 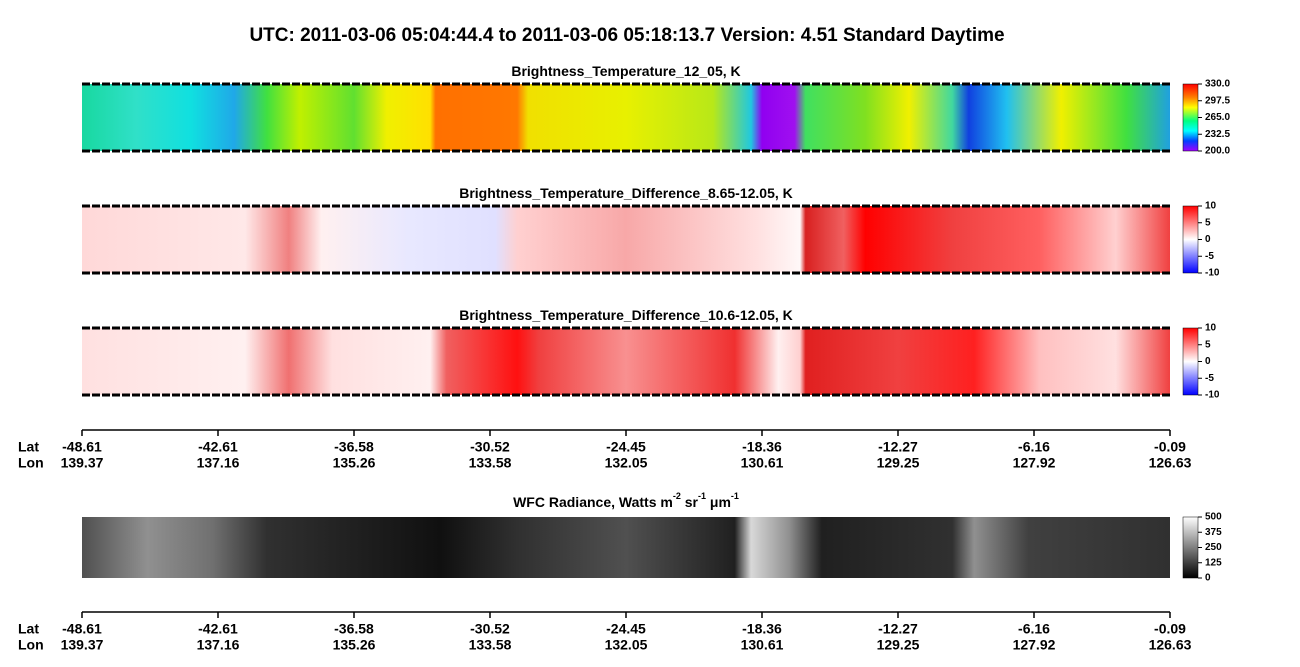 I want to click on panel-title: WFC Radiance, Watts m-2 sr-1 μm-1, so click(x=626, y=500).